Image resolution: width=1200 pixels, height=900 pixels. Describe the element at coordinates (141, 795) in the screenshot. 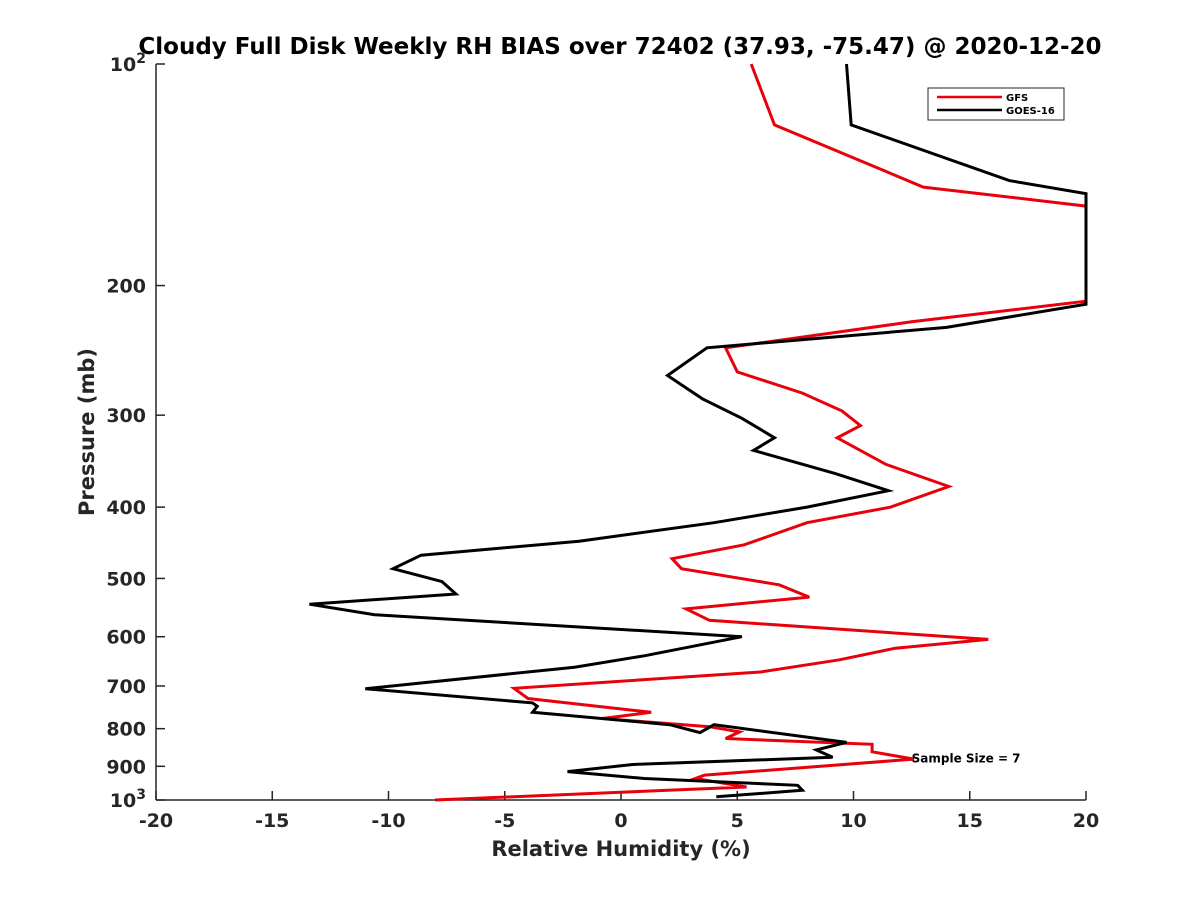

I see `y-tick-exponent: 3` at that location.